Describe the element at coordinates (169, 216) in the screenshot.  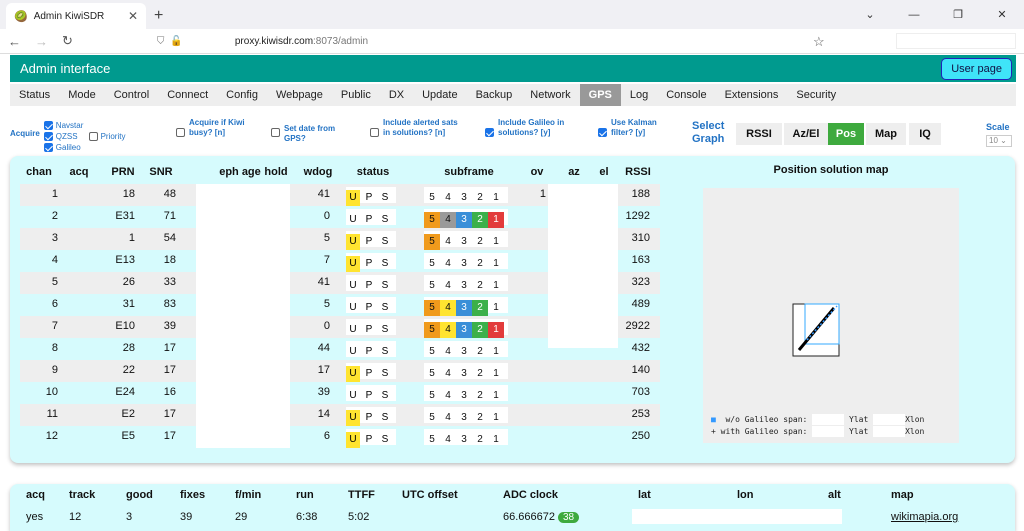
I see `snr-cell: 71` at that location.